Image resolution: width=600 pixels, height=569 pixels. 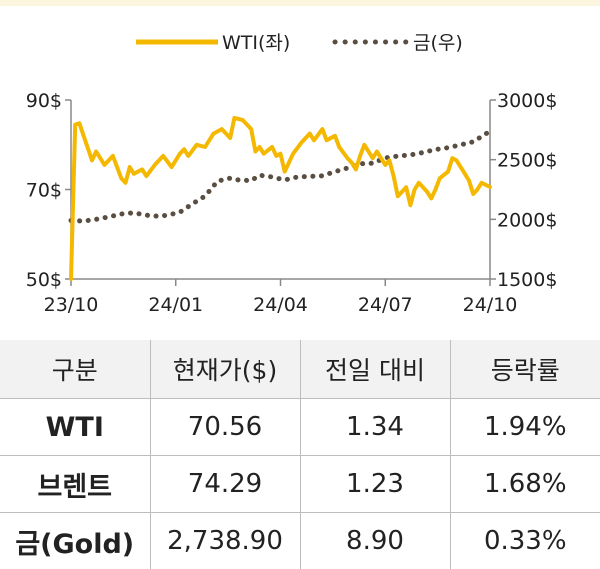 What do you see at coordinates (375, 427) in the screenshot?
I see `row-day-change: 1.34` at bounding box center [375, 427].